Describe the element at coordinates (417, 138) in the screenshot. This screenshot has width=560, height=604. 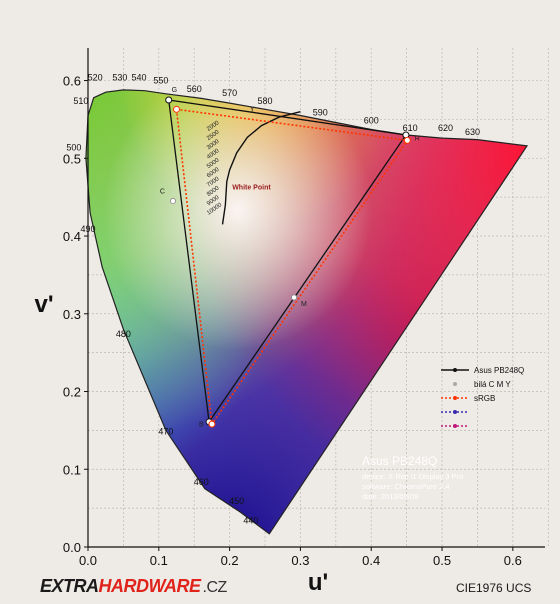
I see `vertex-label: R` at that location.